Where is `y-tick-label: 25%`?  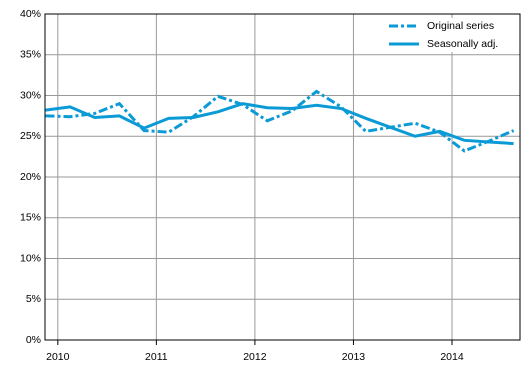
y-tick-label: 25% is located at coordinates (30, 136).